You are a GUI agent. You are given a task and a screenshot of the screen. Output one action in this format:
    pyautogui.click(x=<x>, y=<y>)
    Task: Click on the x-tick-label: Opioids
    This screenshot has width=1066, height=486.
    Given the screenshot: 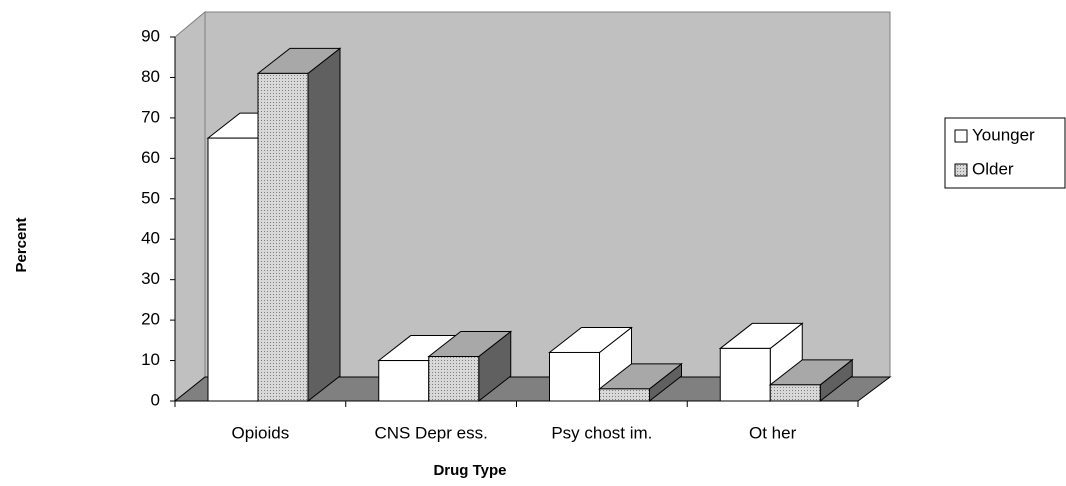 What is the action you would take?
    pyautogui.click(x=261, y=432)
    